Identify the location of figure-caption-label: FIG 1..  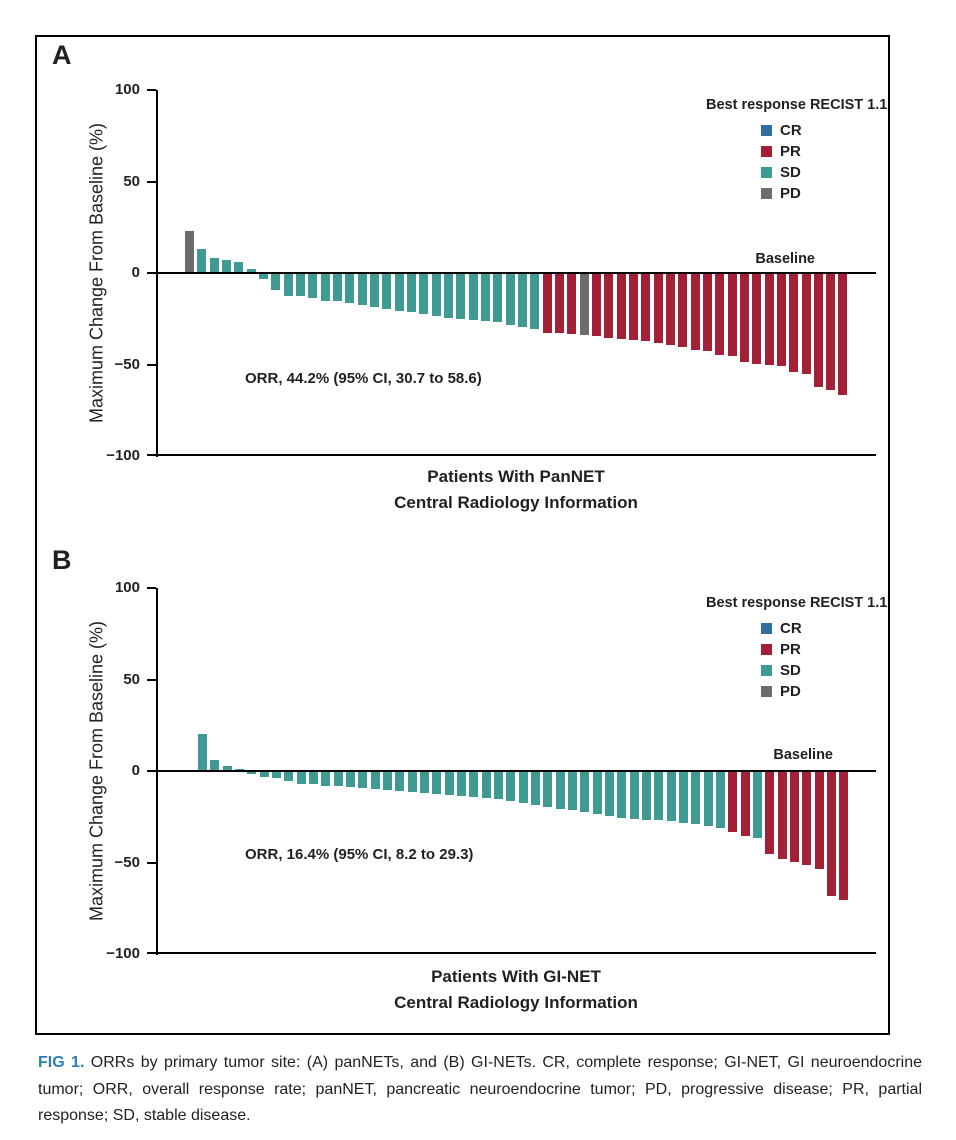
(61, 1062).